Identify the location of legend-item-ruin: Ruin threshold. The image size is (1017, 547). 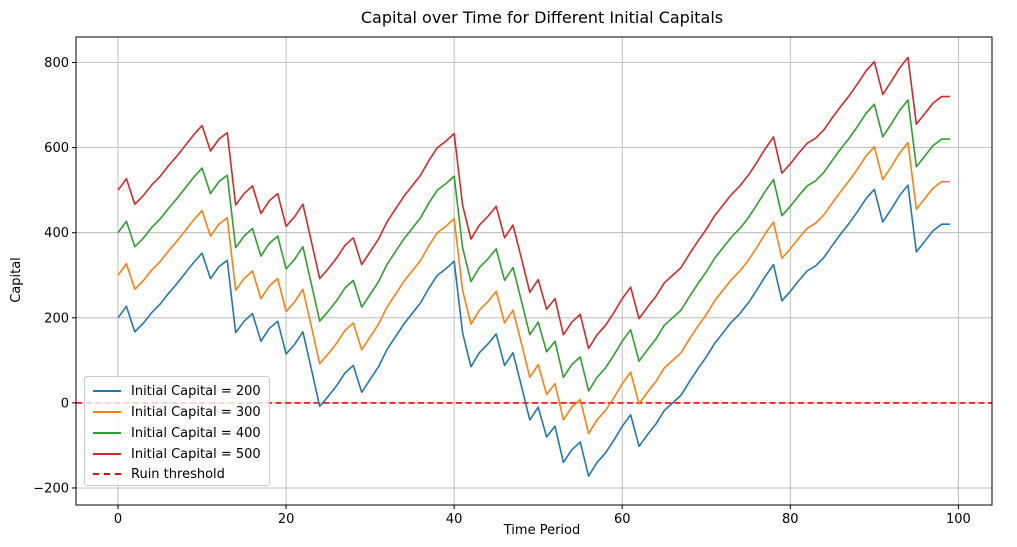
(159, 474).